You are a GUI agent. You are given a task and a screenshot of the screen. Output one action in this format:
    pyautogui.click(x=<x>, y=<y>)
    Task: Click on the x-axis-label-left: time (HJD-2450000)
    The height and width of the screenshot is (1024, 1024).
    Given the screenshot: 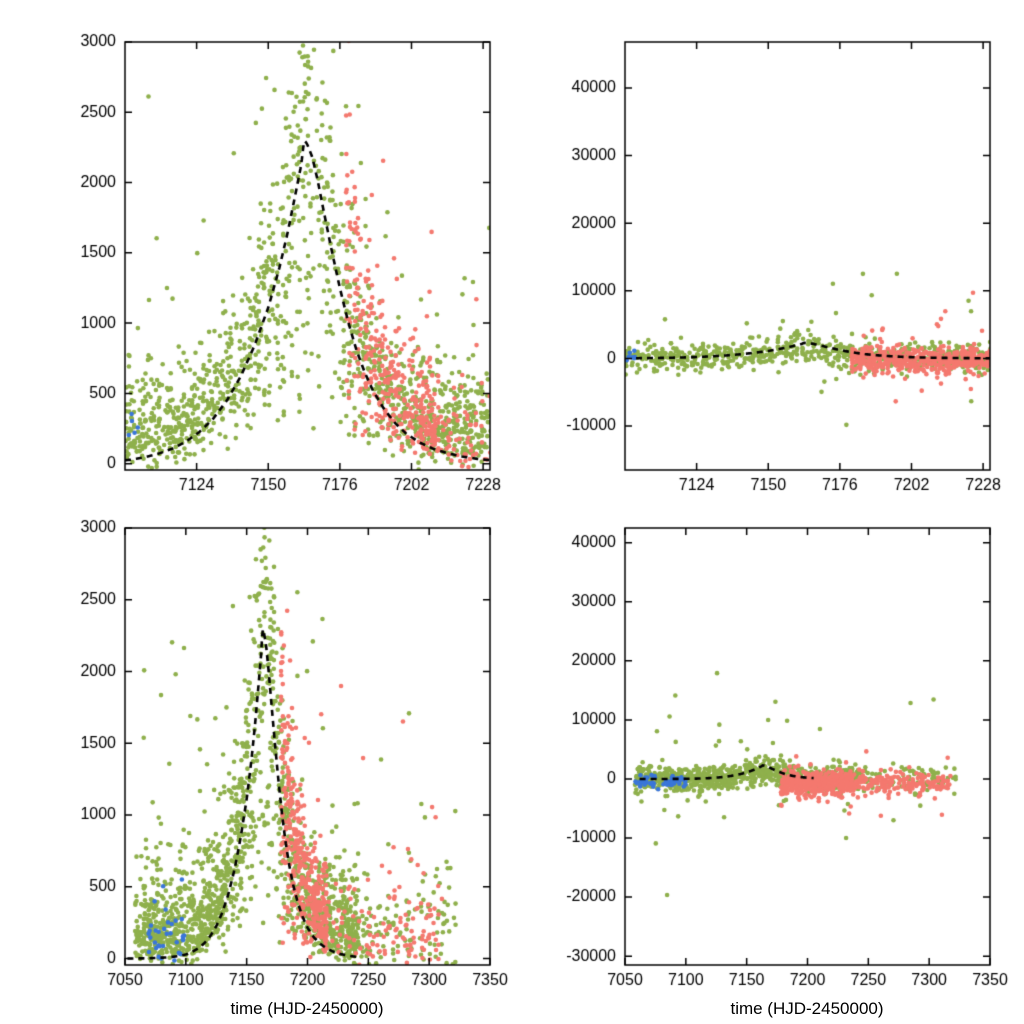 What is the action you would take?
    pyautogui.click(x=307, y=1008)
    